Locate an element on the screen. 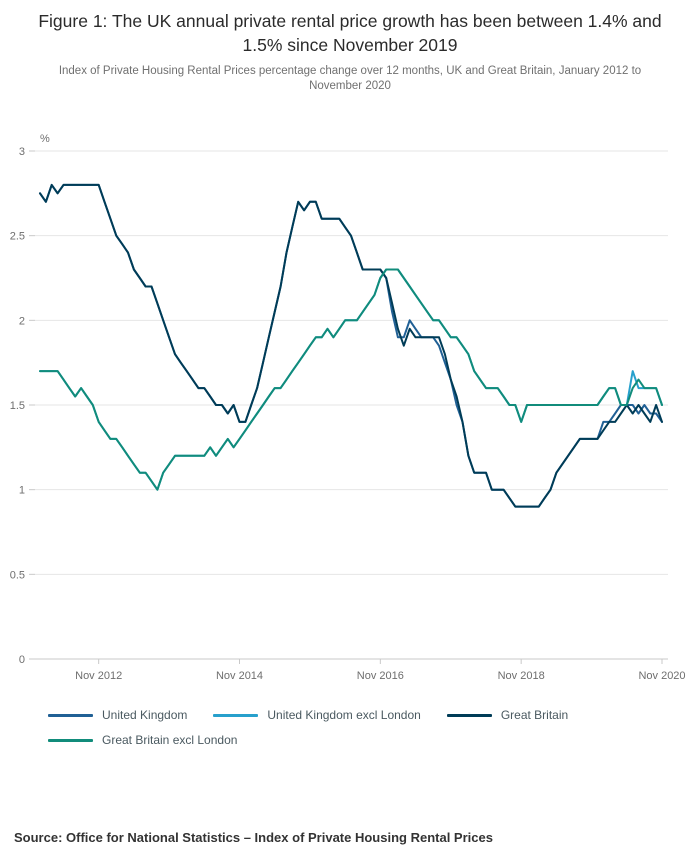  legend-label: Great Britain is located at coordinates (534, 715).